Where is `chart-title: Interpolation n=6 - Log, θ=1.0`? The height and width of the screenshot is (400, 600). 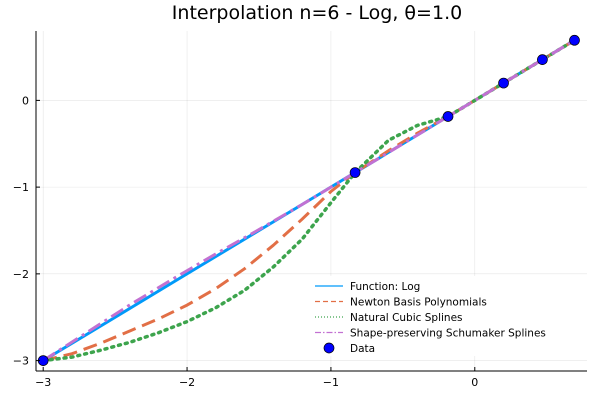 chart-title: Interpolation n=6 - Log, θ=1.0 is located at coordinates (317, 13).